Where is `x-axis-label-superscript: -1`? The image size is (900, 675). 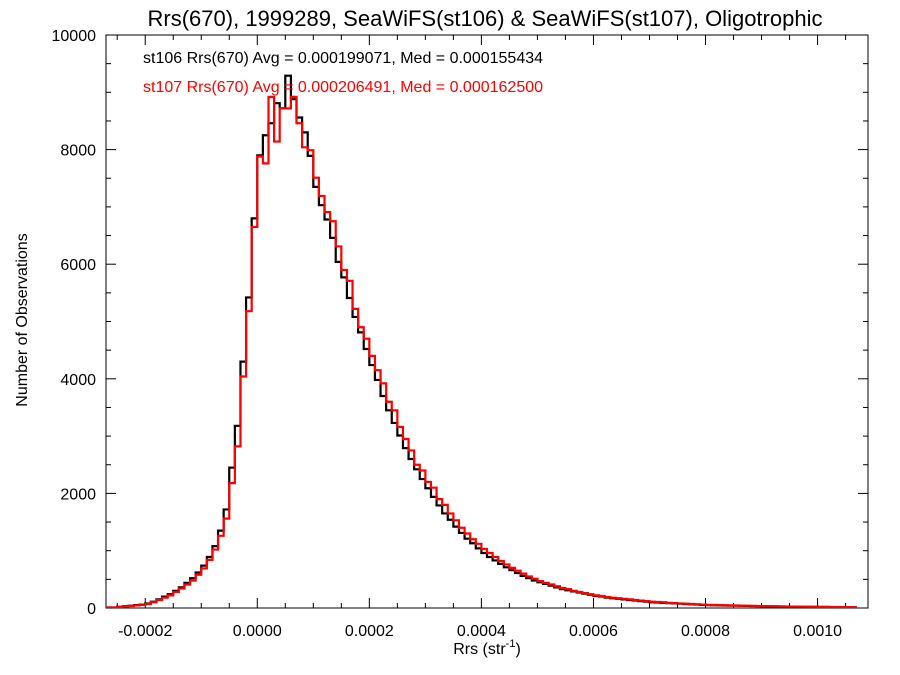 x-axis-label-superscript: -1 is located at coordinates (511, 644).